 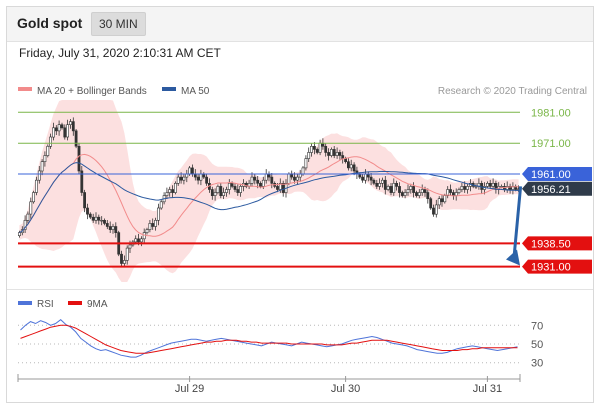 I want to click on instrument-title: Gold spot, so click(x=50, y=23).